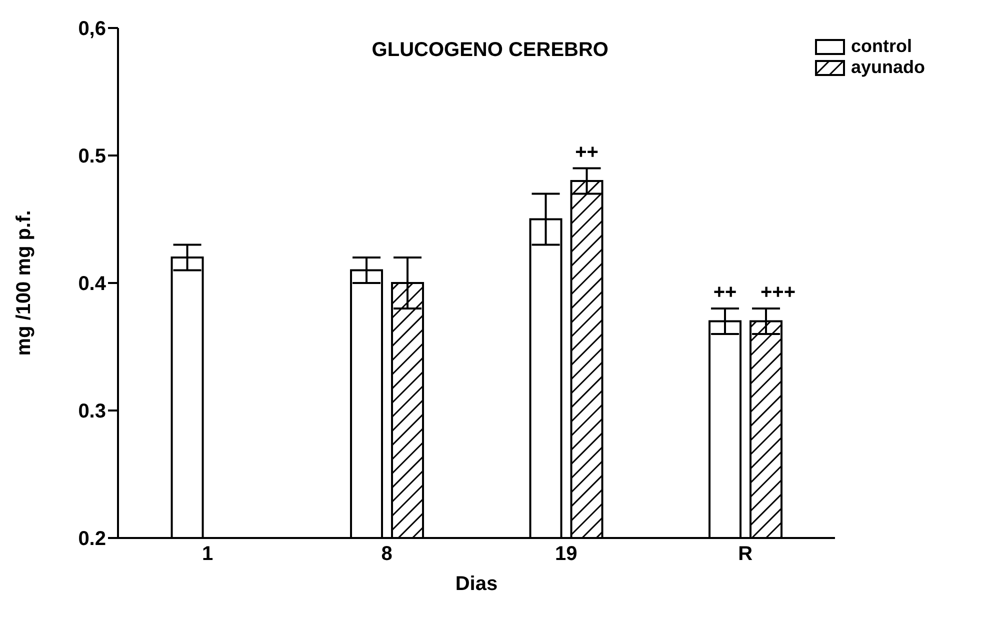 The height and width of the screenshot is (621, 993). I want to click on x-tick-label: 8, so click(386, 554).